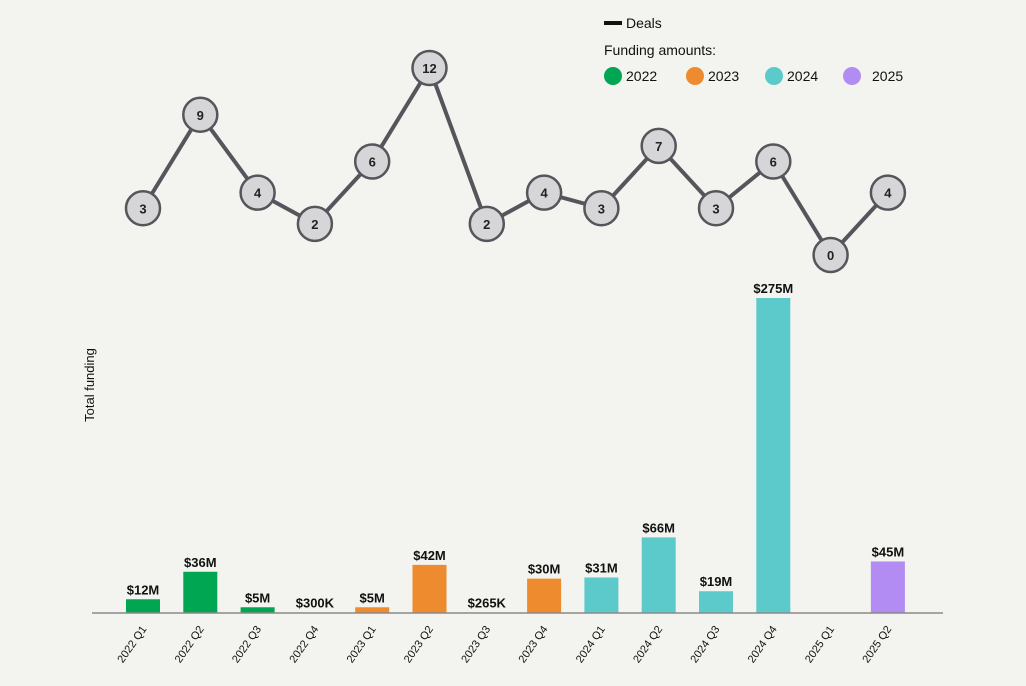  Describe the element at coordinates (773, 288) in the screenshot. I see `bar-label: $275M` at that location.